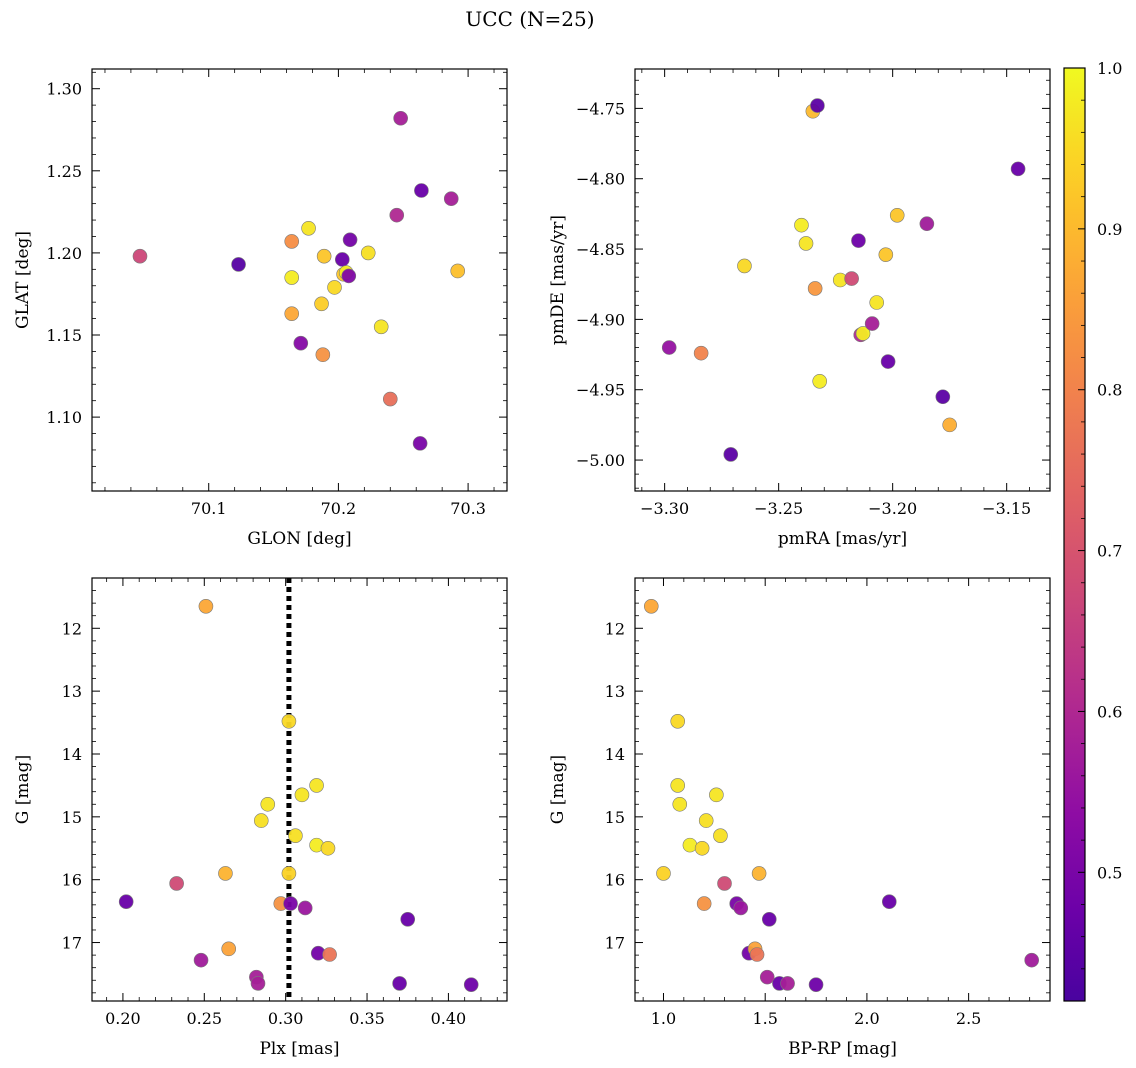 The width and height of the screenshot is (1136, 1068). I want to click on x-tick-label: 0.30, so click(286, 1018).